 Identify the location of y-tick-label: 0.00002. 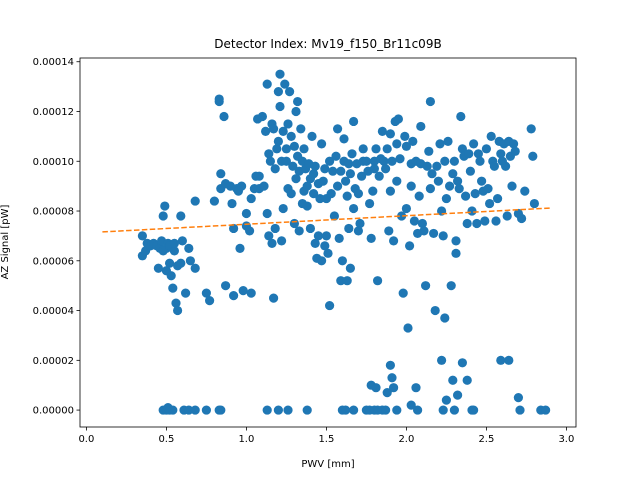
(53, 361).